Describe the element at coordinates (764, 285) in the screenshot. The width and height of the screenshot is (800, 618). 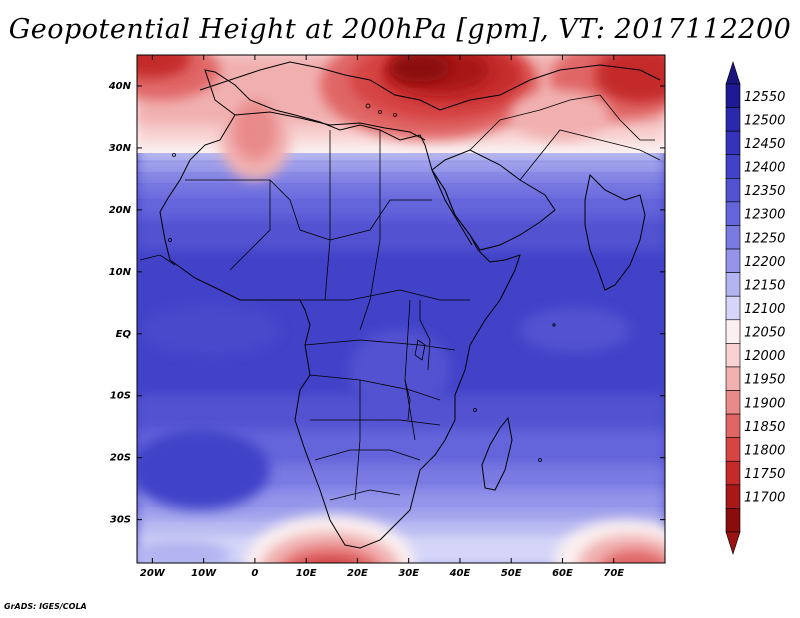
I see `colorbar-level-label: 12150` at that location.